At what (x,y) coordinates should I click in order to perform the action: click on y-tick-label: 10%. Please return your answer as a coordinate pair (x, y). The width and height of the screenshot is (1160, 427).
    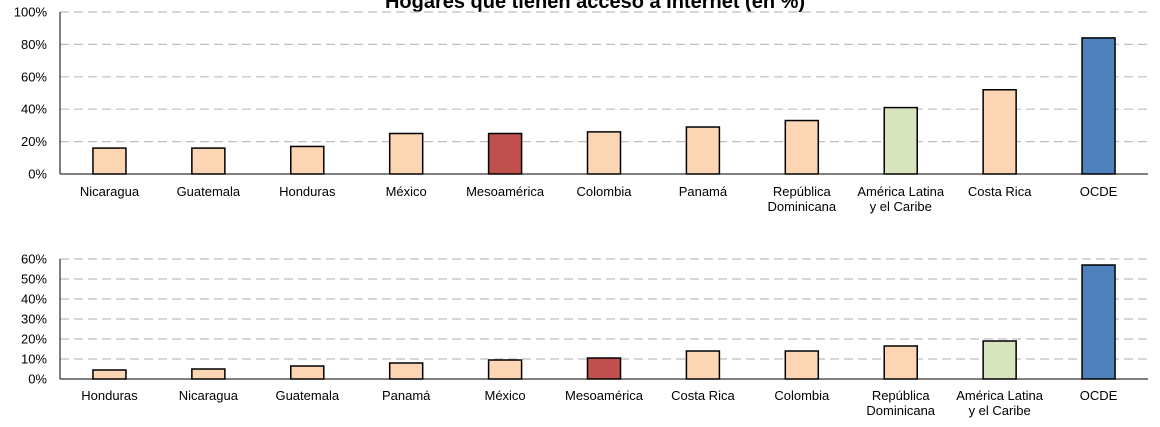
    Looking at the image, I should click on (34, 359).